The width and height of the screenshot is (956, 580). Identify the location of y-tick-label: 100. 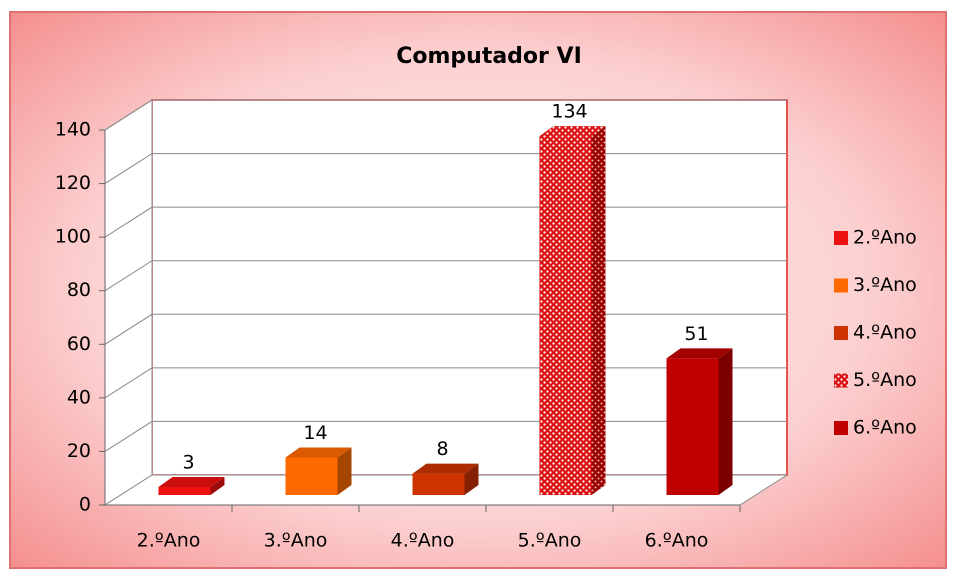
(73, 237).